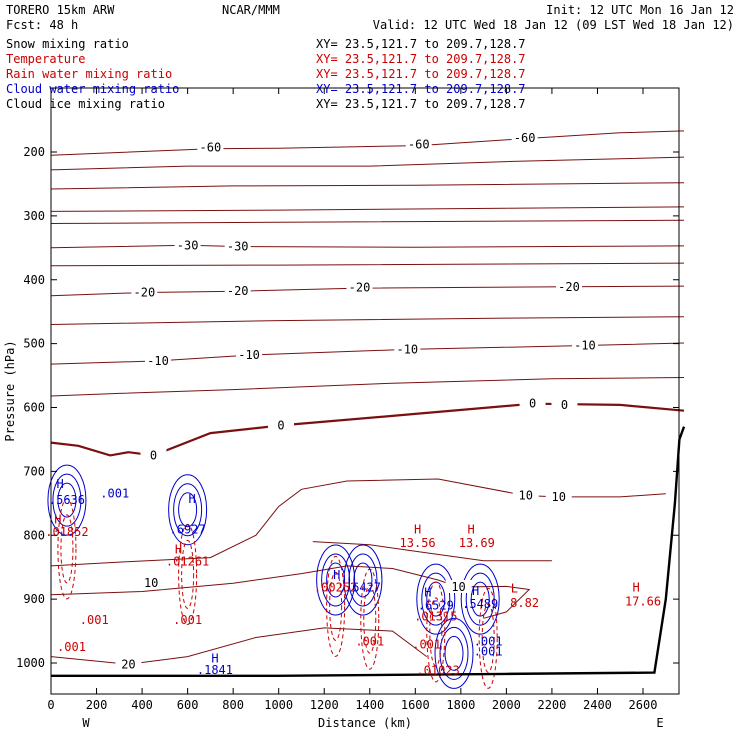  What do you see at coordinates (142, 705) in the screenshot?
I see `x-tick-label: 400` at bounding box center [142, 705].